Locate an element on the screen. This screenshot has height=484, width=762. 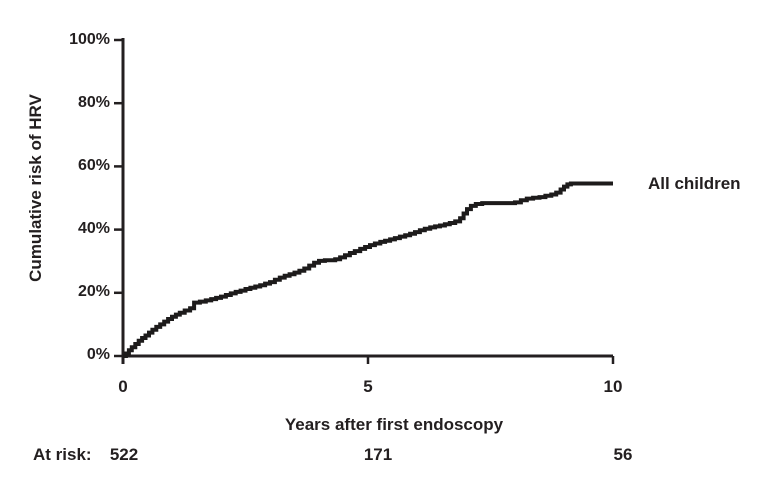
x-axis-title: Years after first endoscopy is located at coordinates (394, 424).